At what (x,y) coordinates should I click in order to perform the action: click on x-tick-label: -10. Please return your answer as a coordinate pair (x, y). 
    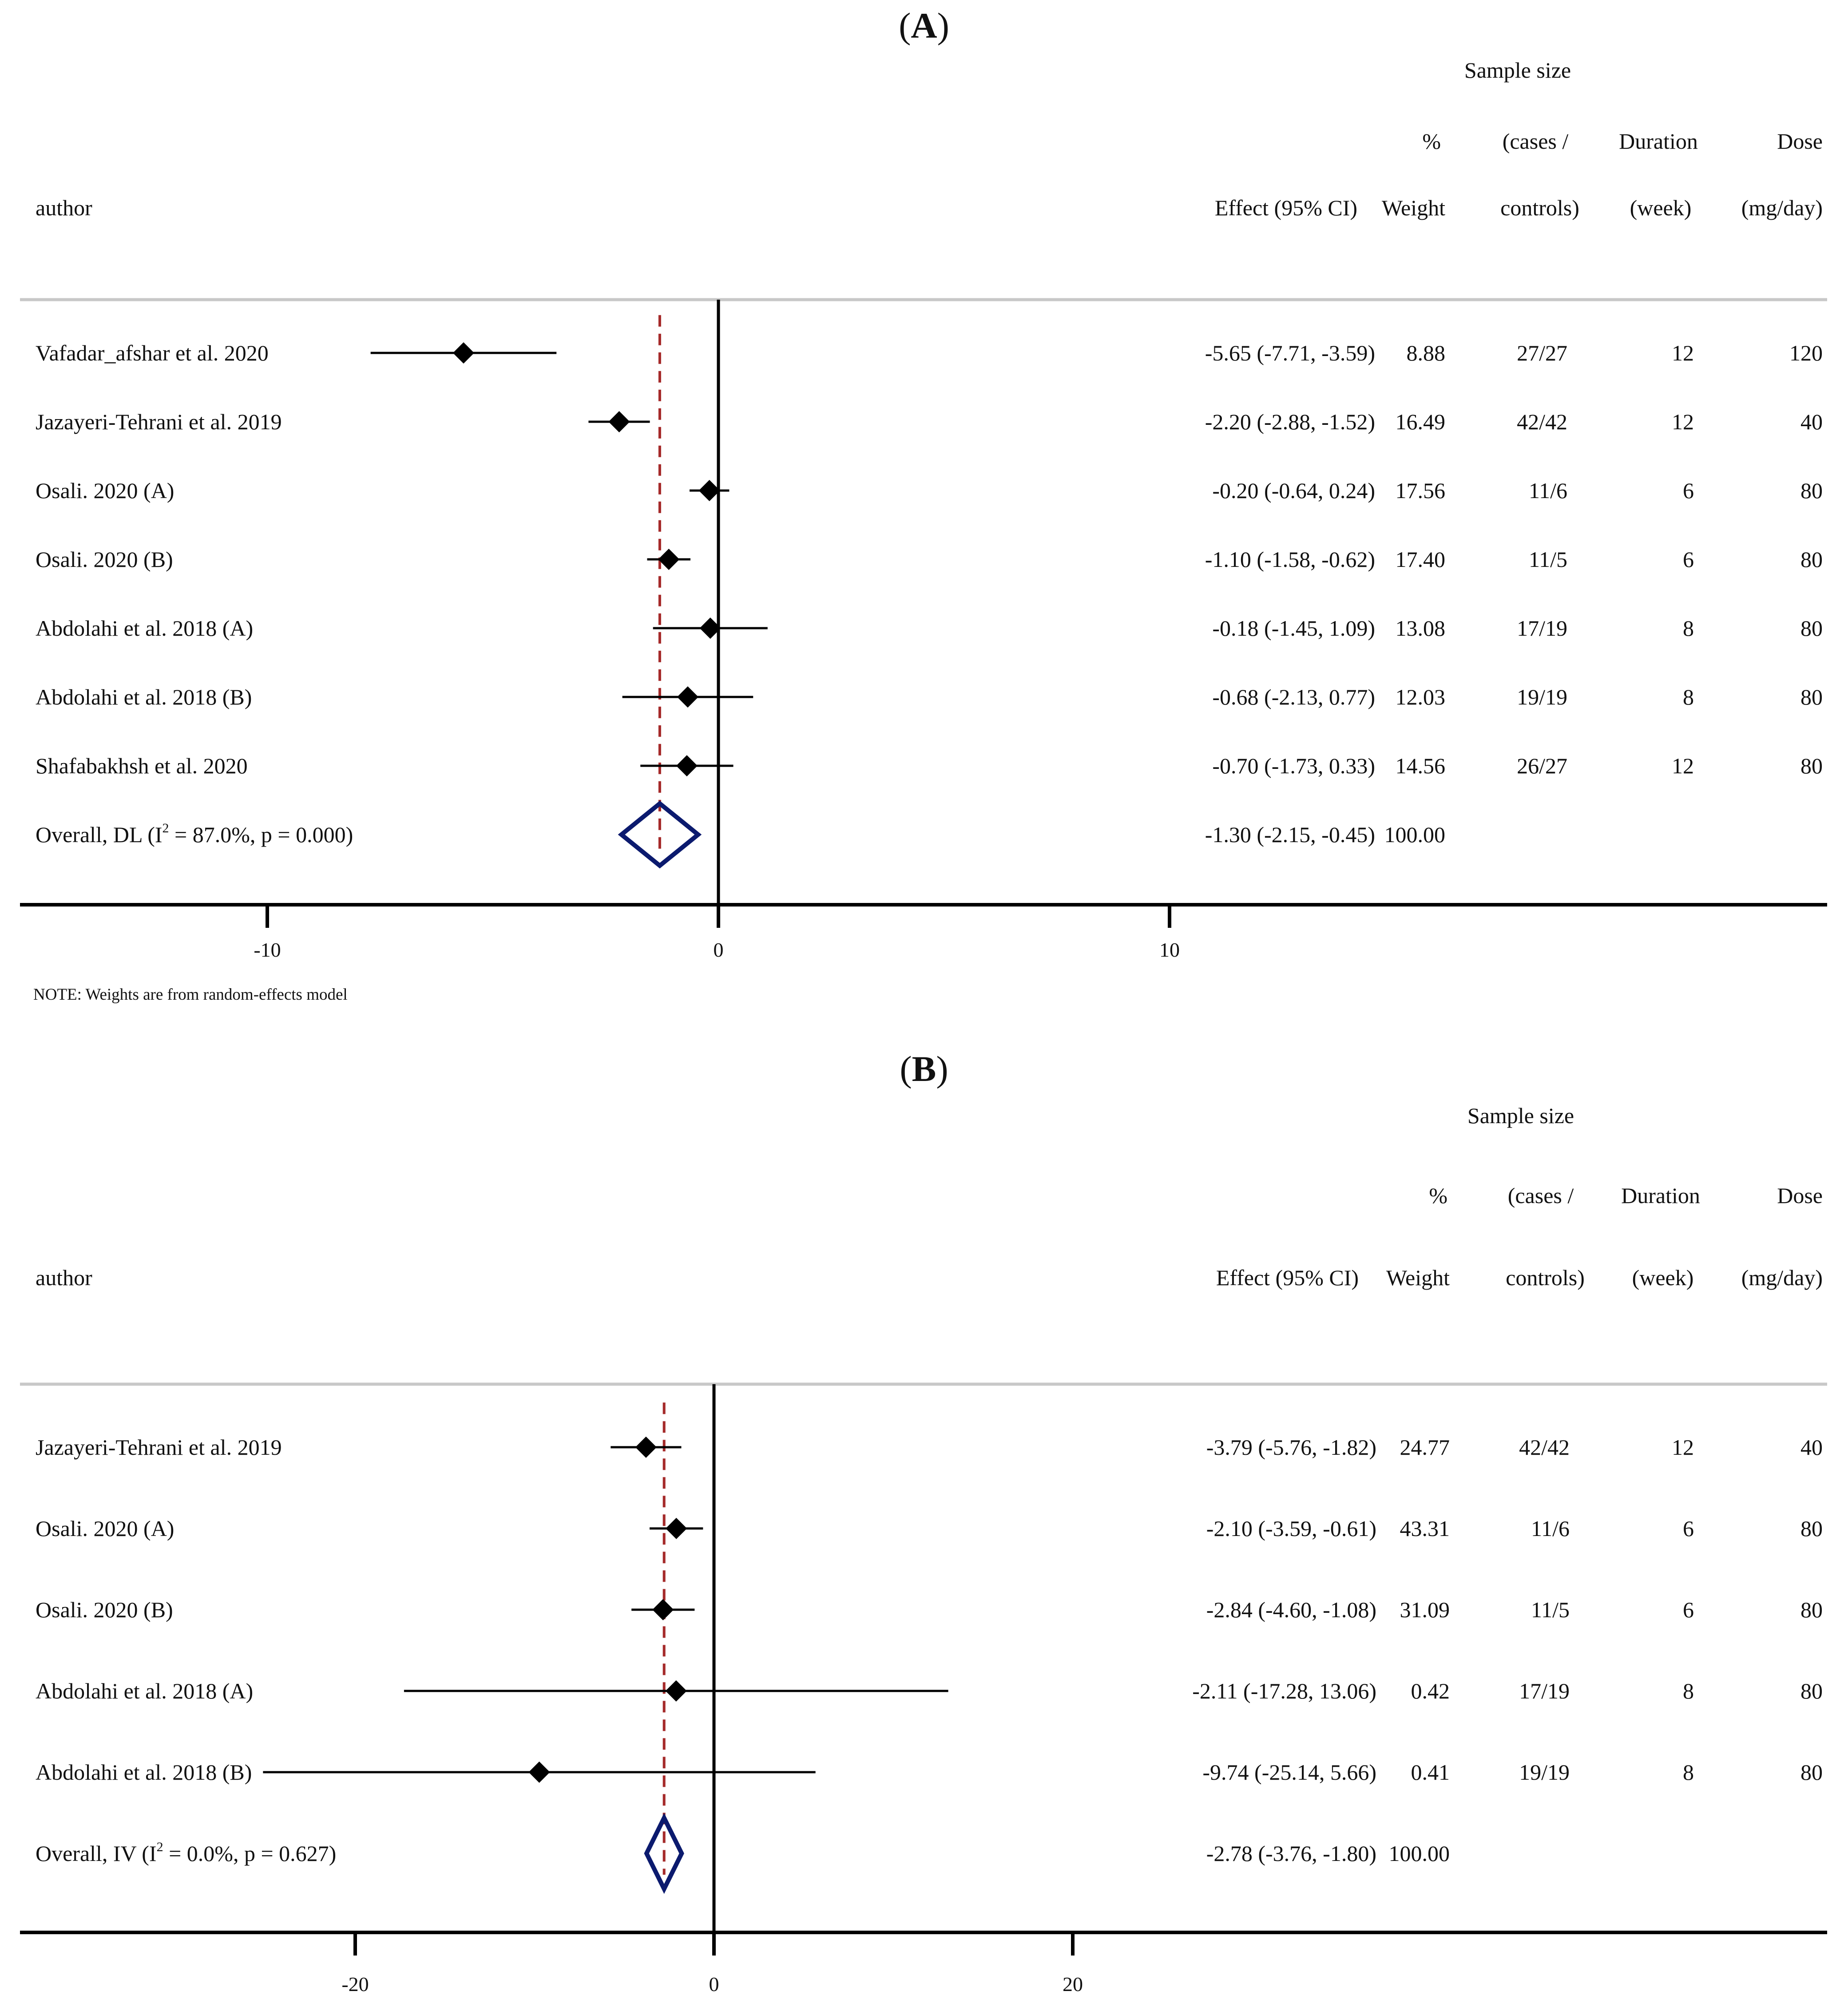
    Looking at the image, I should click on (267, 949).